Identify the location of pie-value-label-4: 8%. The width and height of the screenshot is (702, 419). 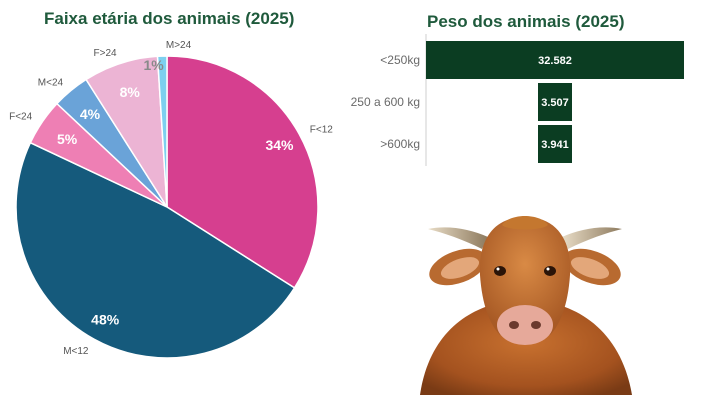
(130, 92).